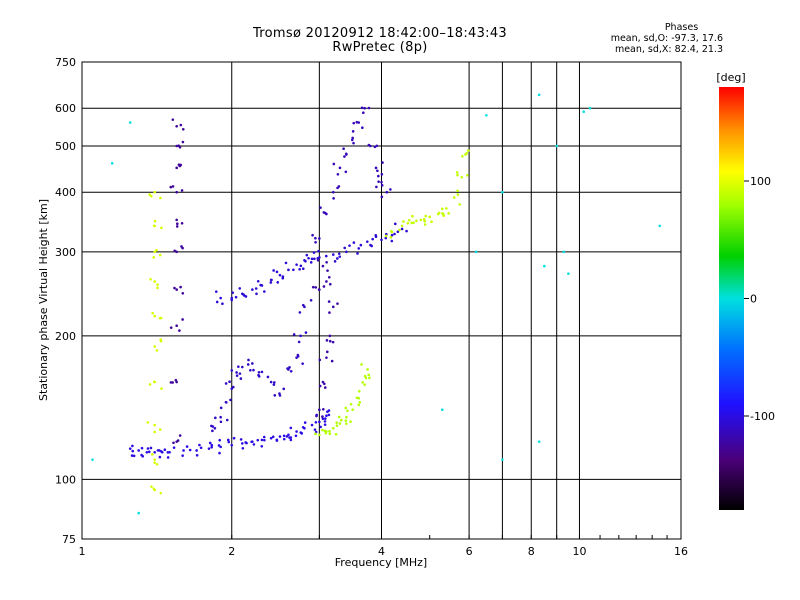  What do you see at coordinates (82, 551) in the screenshot?
I see `x-tick-label: 1` at bounding box center [82, 551].